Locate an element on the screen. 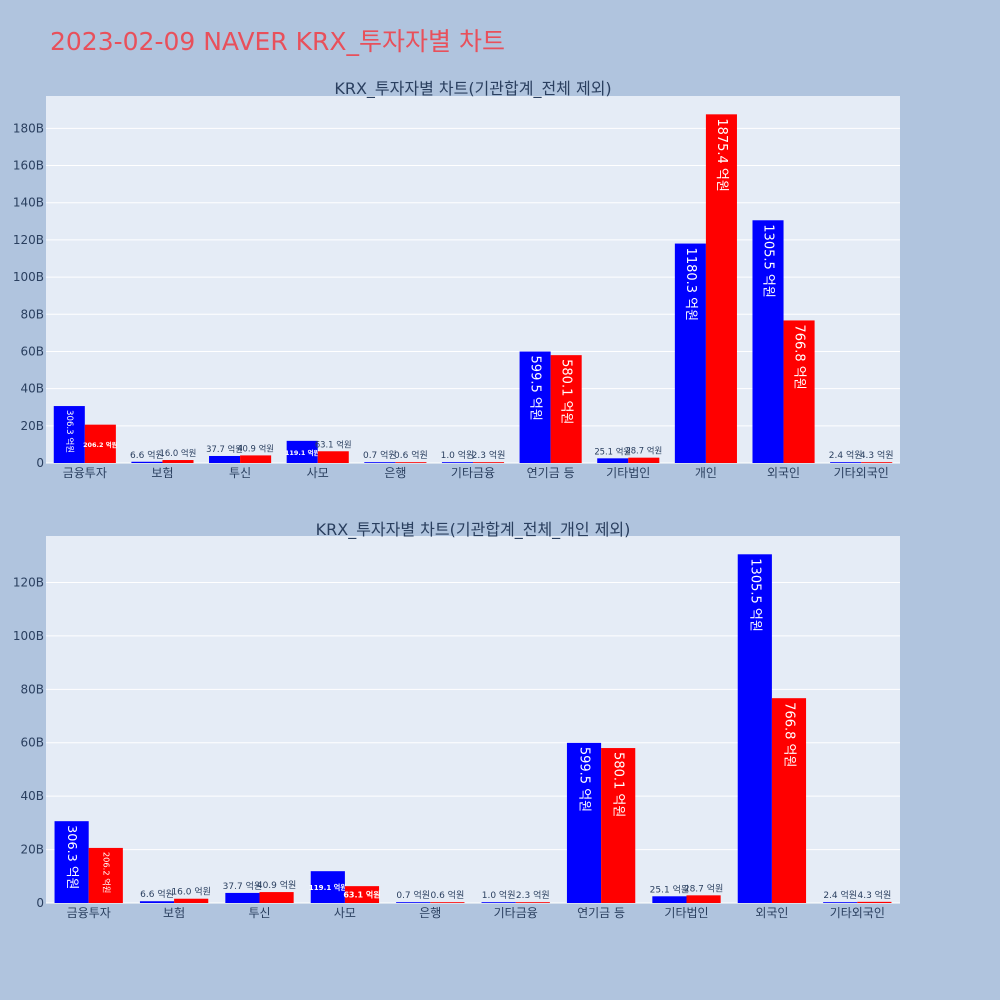  main-title: 2023-02-09 NAVER KRX_투자자별 차트 is located at coordinates (277, 41).